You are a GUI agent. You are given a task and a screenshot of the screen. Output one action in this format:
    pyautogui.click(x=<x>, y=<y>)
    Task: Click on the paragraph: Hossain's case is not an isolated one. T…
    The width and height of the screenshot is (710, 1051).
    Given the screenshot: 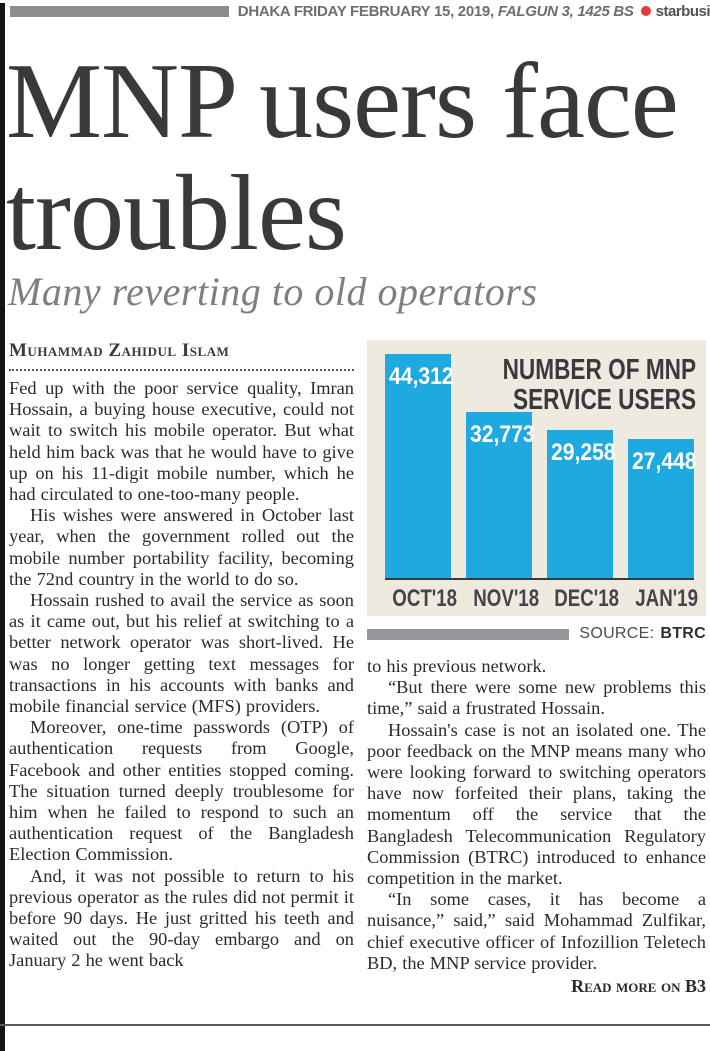 What is the action you would take?
    pyautogui.click(x=536, y=804)
    